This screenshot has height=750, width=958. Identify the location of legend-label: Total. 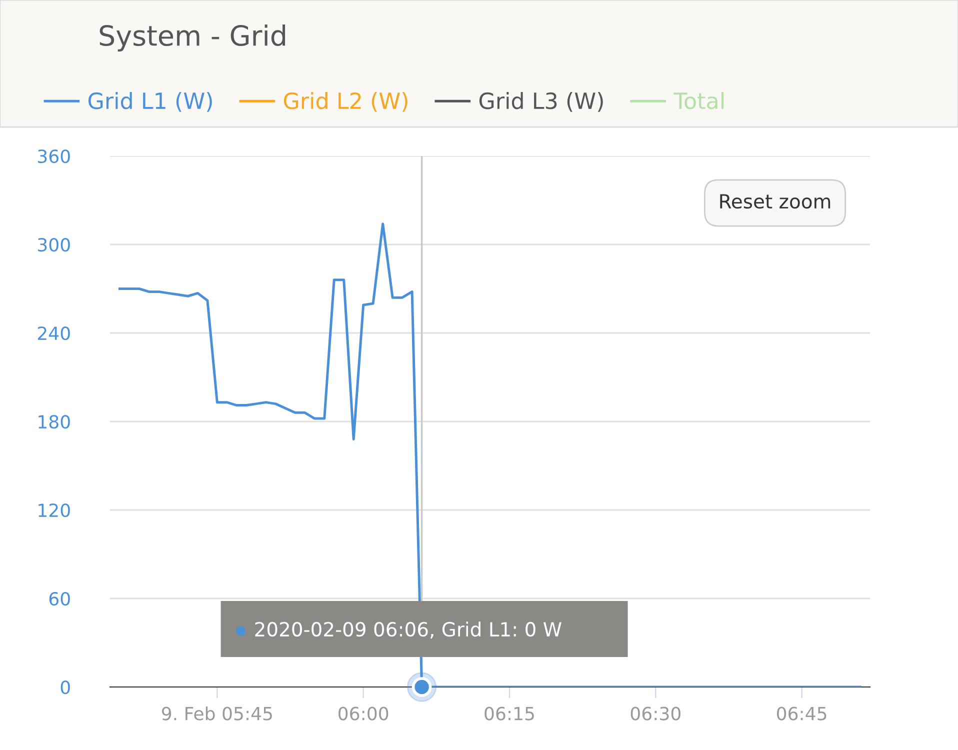
(699, 101).